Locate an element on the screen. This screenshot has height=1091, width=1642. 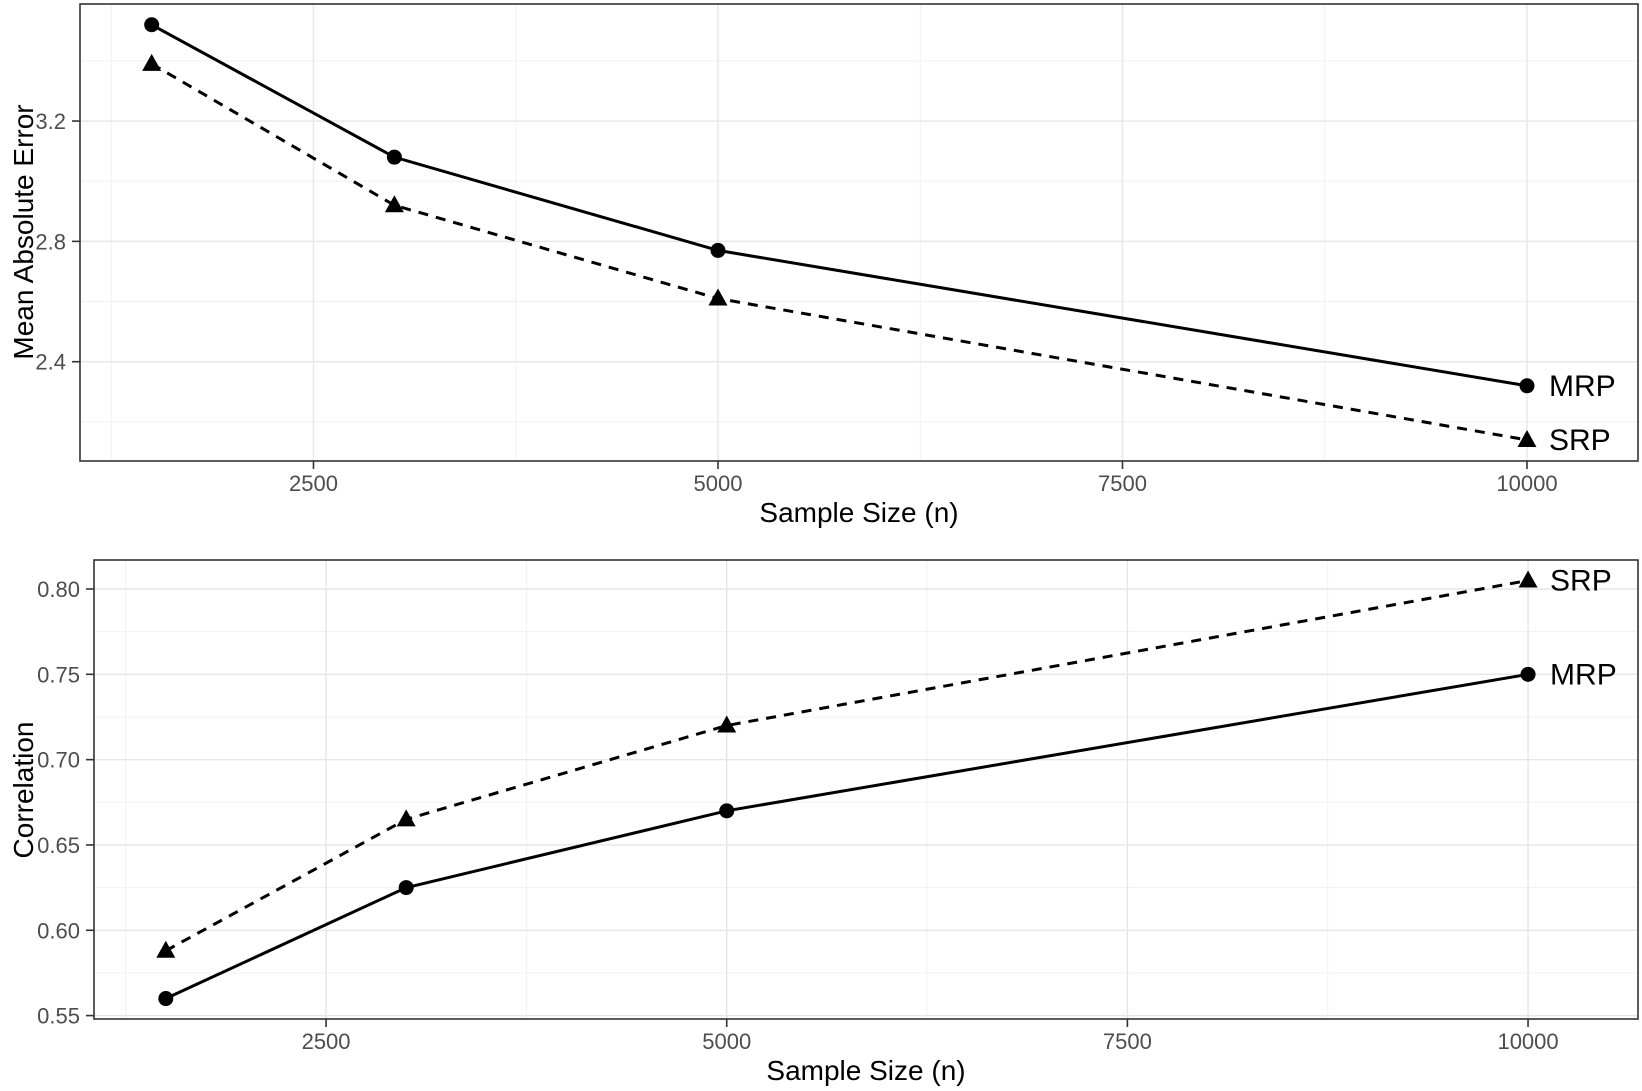
y-tick-label: 0.75 is located at coordinates (58, 674).